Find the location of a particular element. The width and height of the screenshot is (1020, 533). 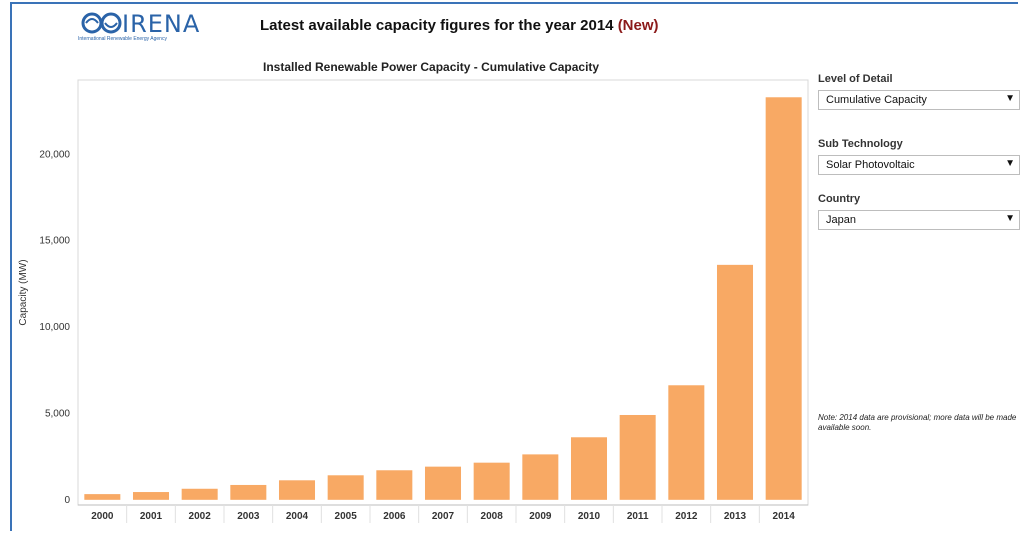

x-tick-label: 2002 is located at coordinates (200, 516).